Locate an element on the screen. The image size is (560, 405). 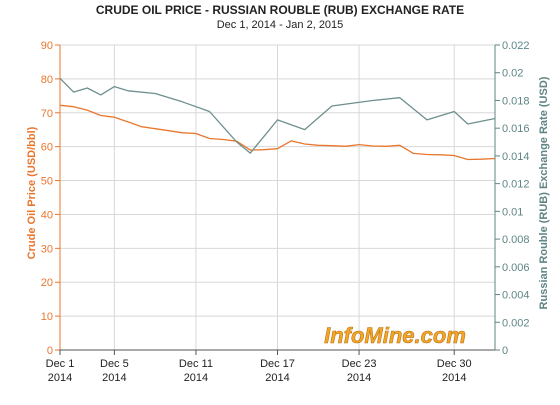
left-tick-label: 50 is located at coordinates (47, 182).